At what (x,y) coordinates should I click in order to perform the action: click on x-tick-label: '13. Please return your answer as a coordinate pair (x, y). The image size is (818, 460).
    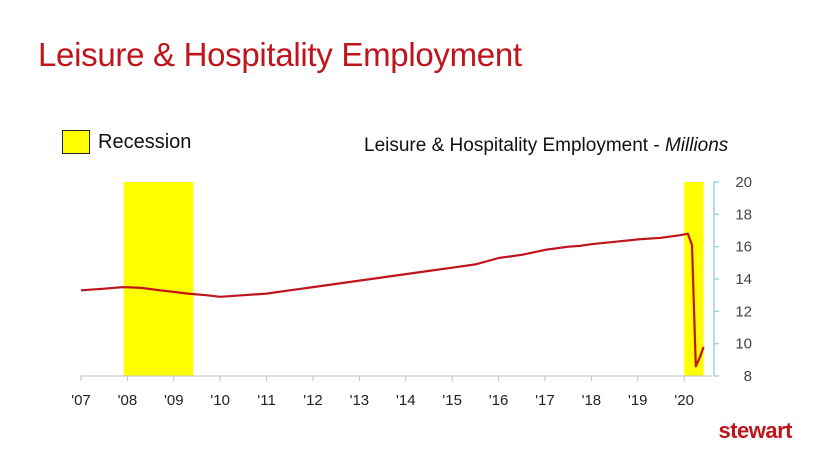
    Looking at the image, I should click on (360, 400).